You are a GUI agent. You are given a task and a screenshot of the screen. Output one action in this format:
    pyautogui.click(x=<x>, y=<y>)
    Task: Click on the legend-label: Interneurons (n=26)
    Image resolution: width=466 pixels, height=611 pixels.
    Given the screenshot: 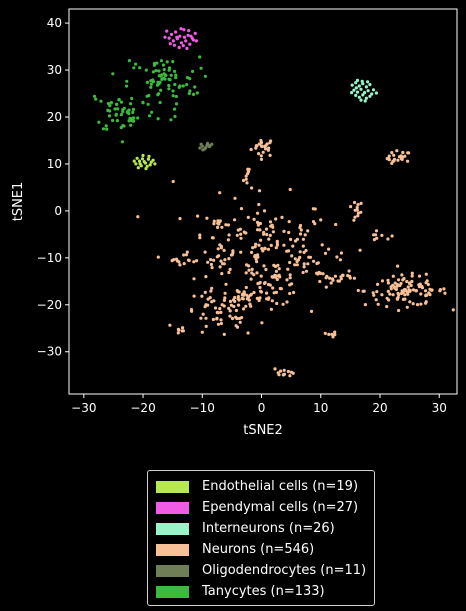 What is the action you would take?
    pyautogui.click(x=268, y=528)
    